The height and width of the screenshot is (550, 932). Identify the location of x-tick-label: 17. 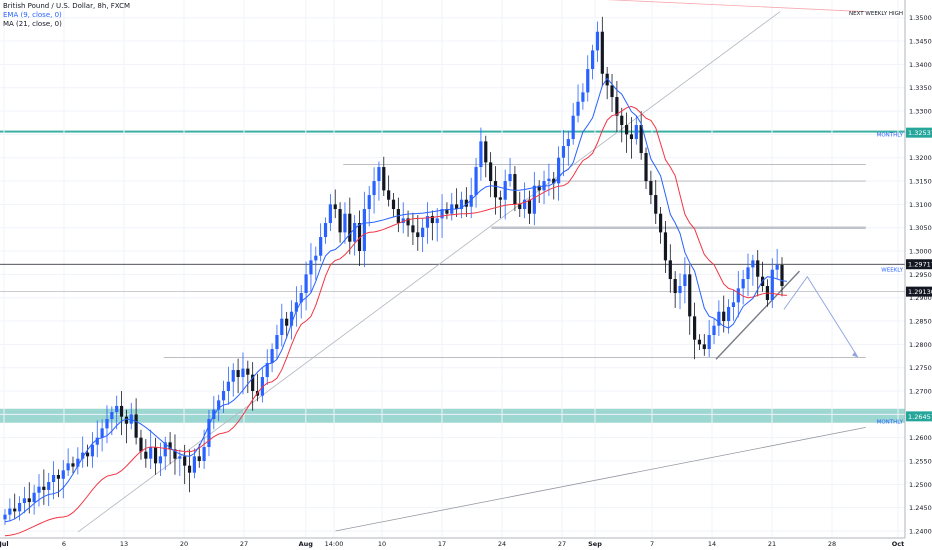
(442, 544).